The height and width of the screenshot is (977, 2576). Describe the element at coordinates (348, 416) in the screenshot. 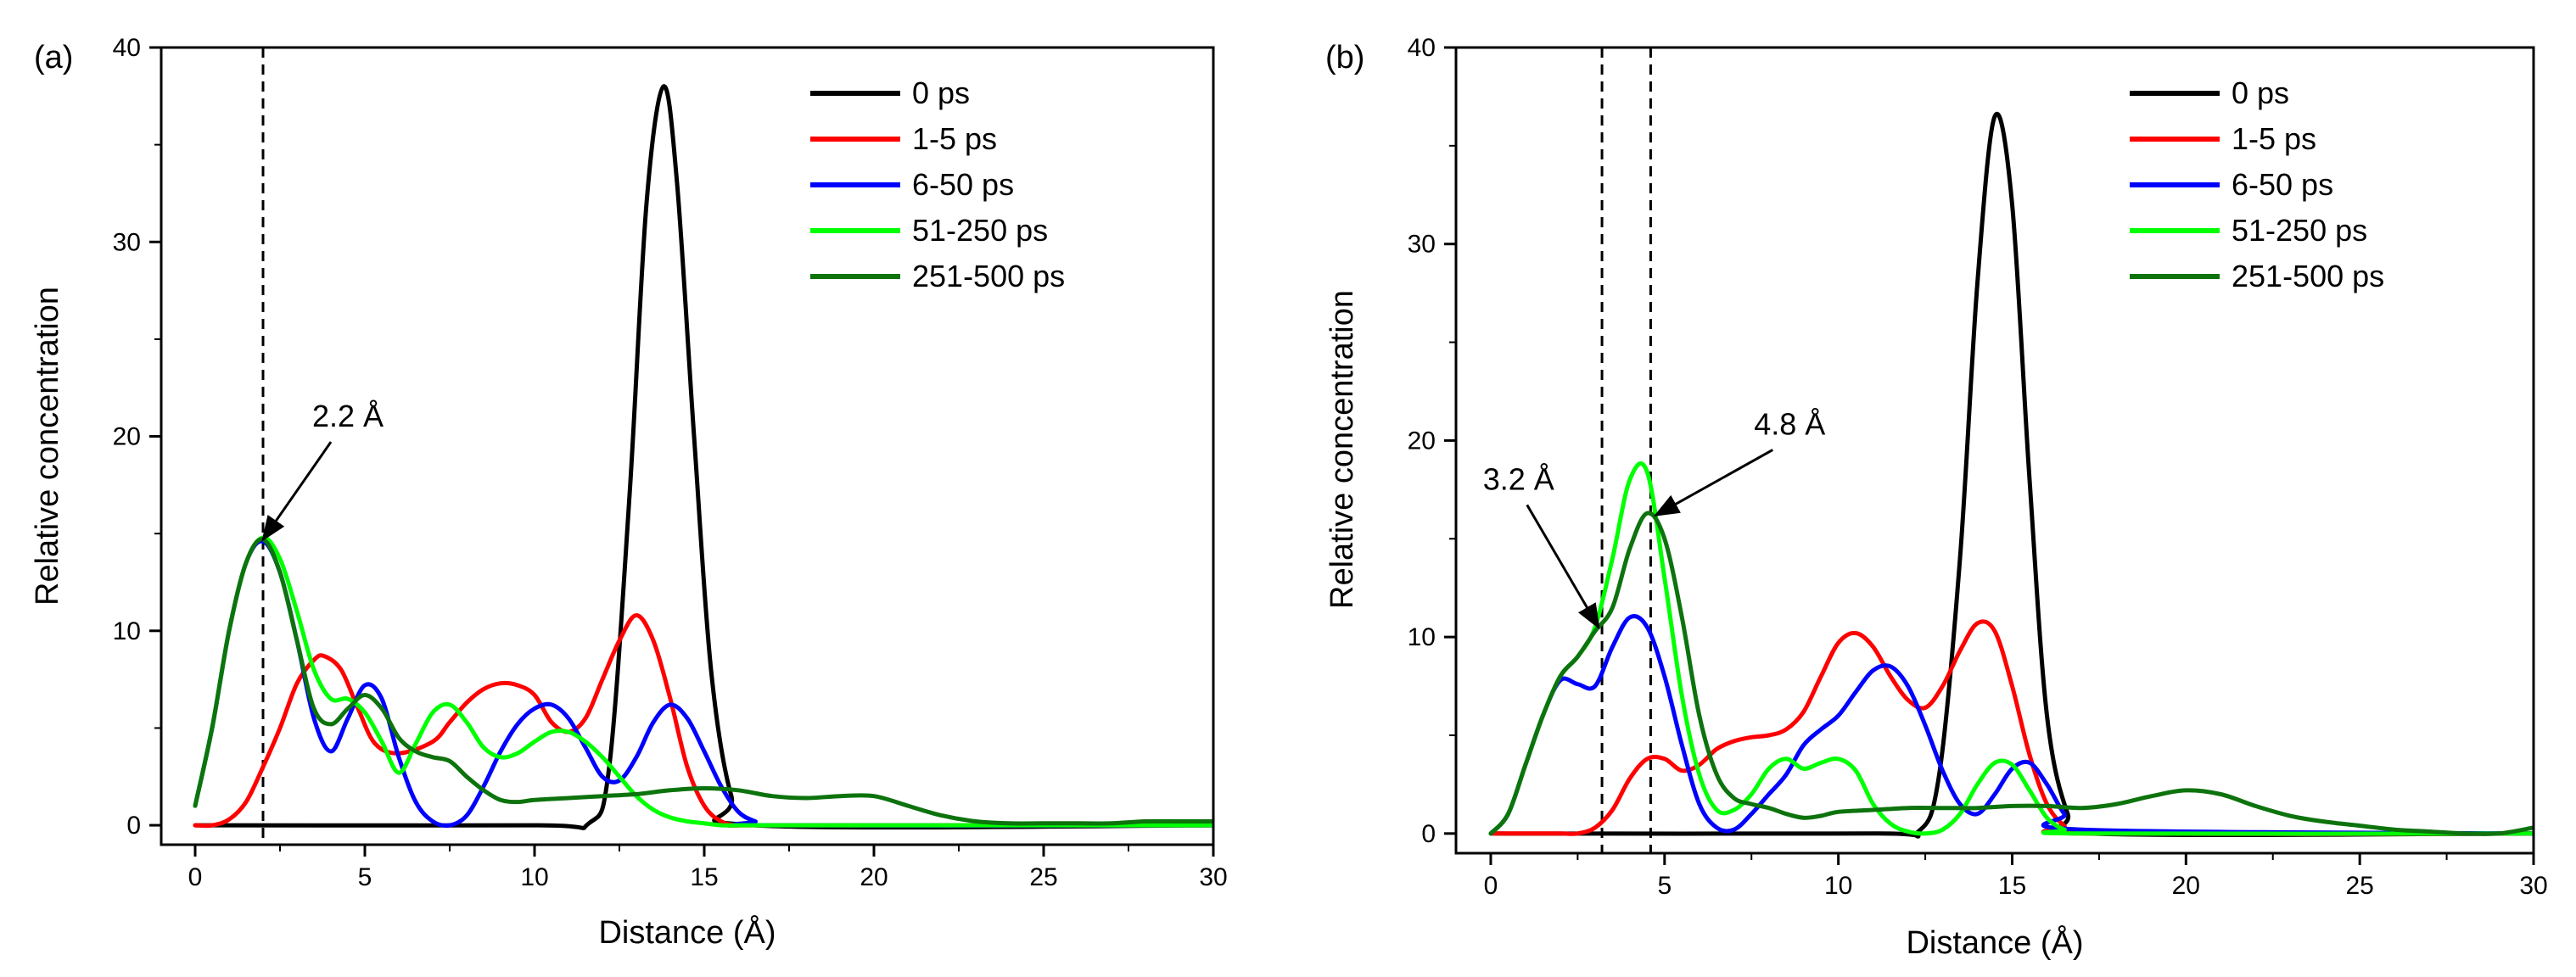

I see `annotation-label: 2.2 Å` at that location.